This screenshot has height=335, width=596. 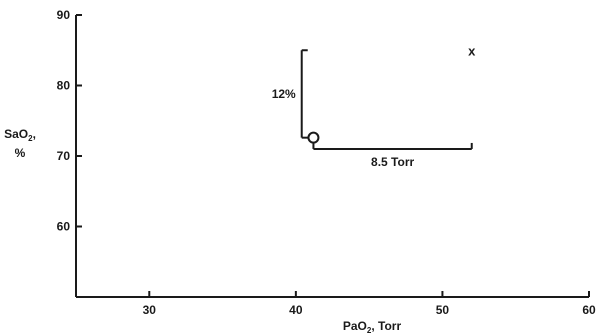 I want to click on y-tick-label-60: 60, so click(x=64, y=227).